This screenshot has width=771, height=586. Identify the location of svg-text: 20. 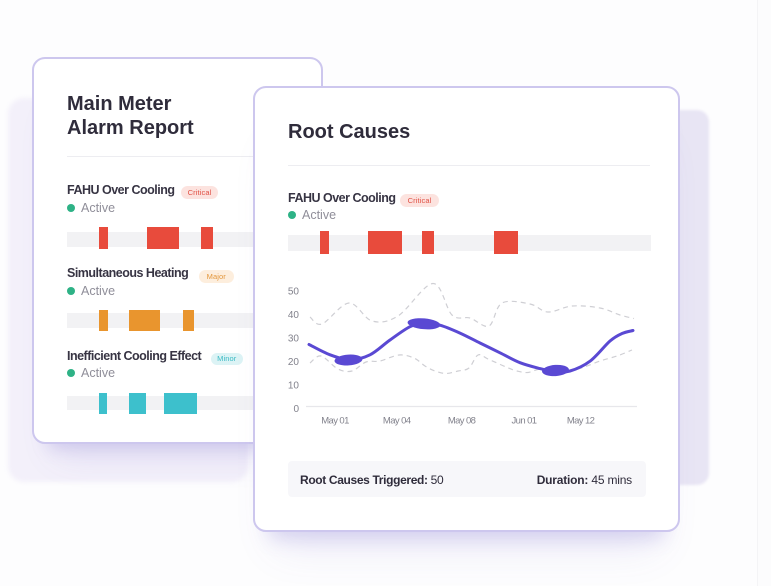
(294, 362).